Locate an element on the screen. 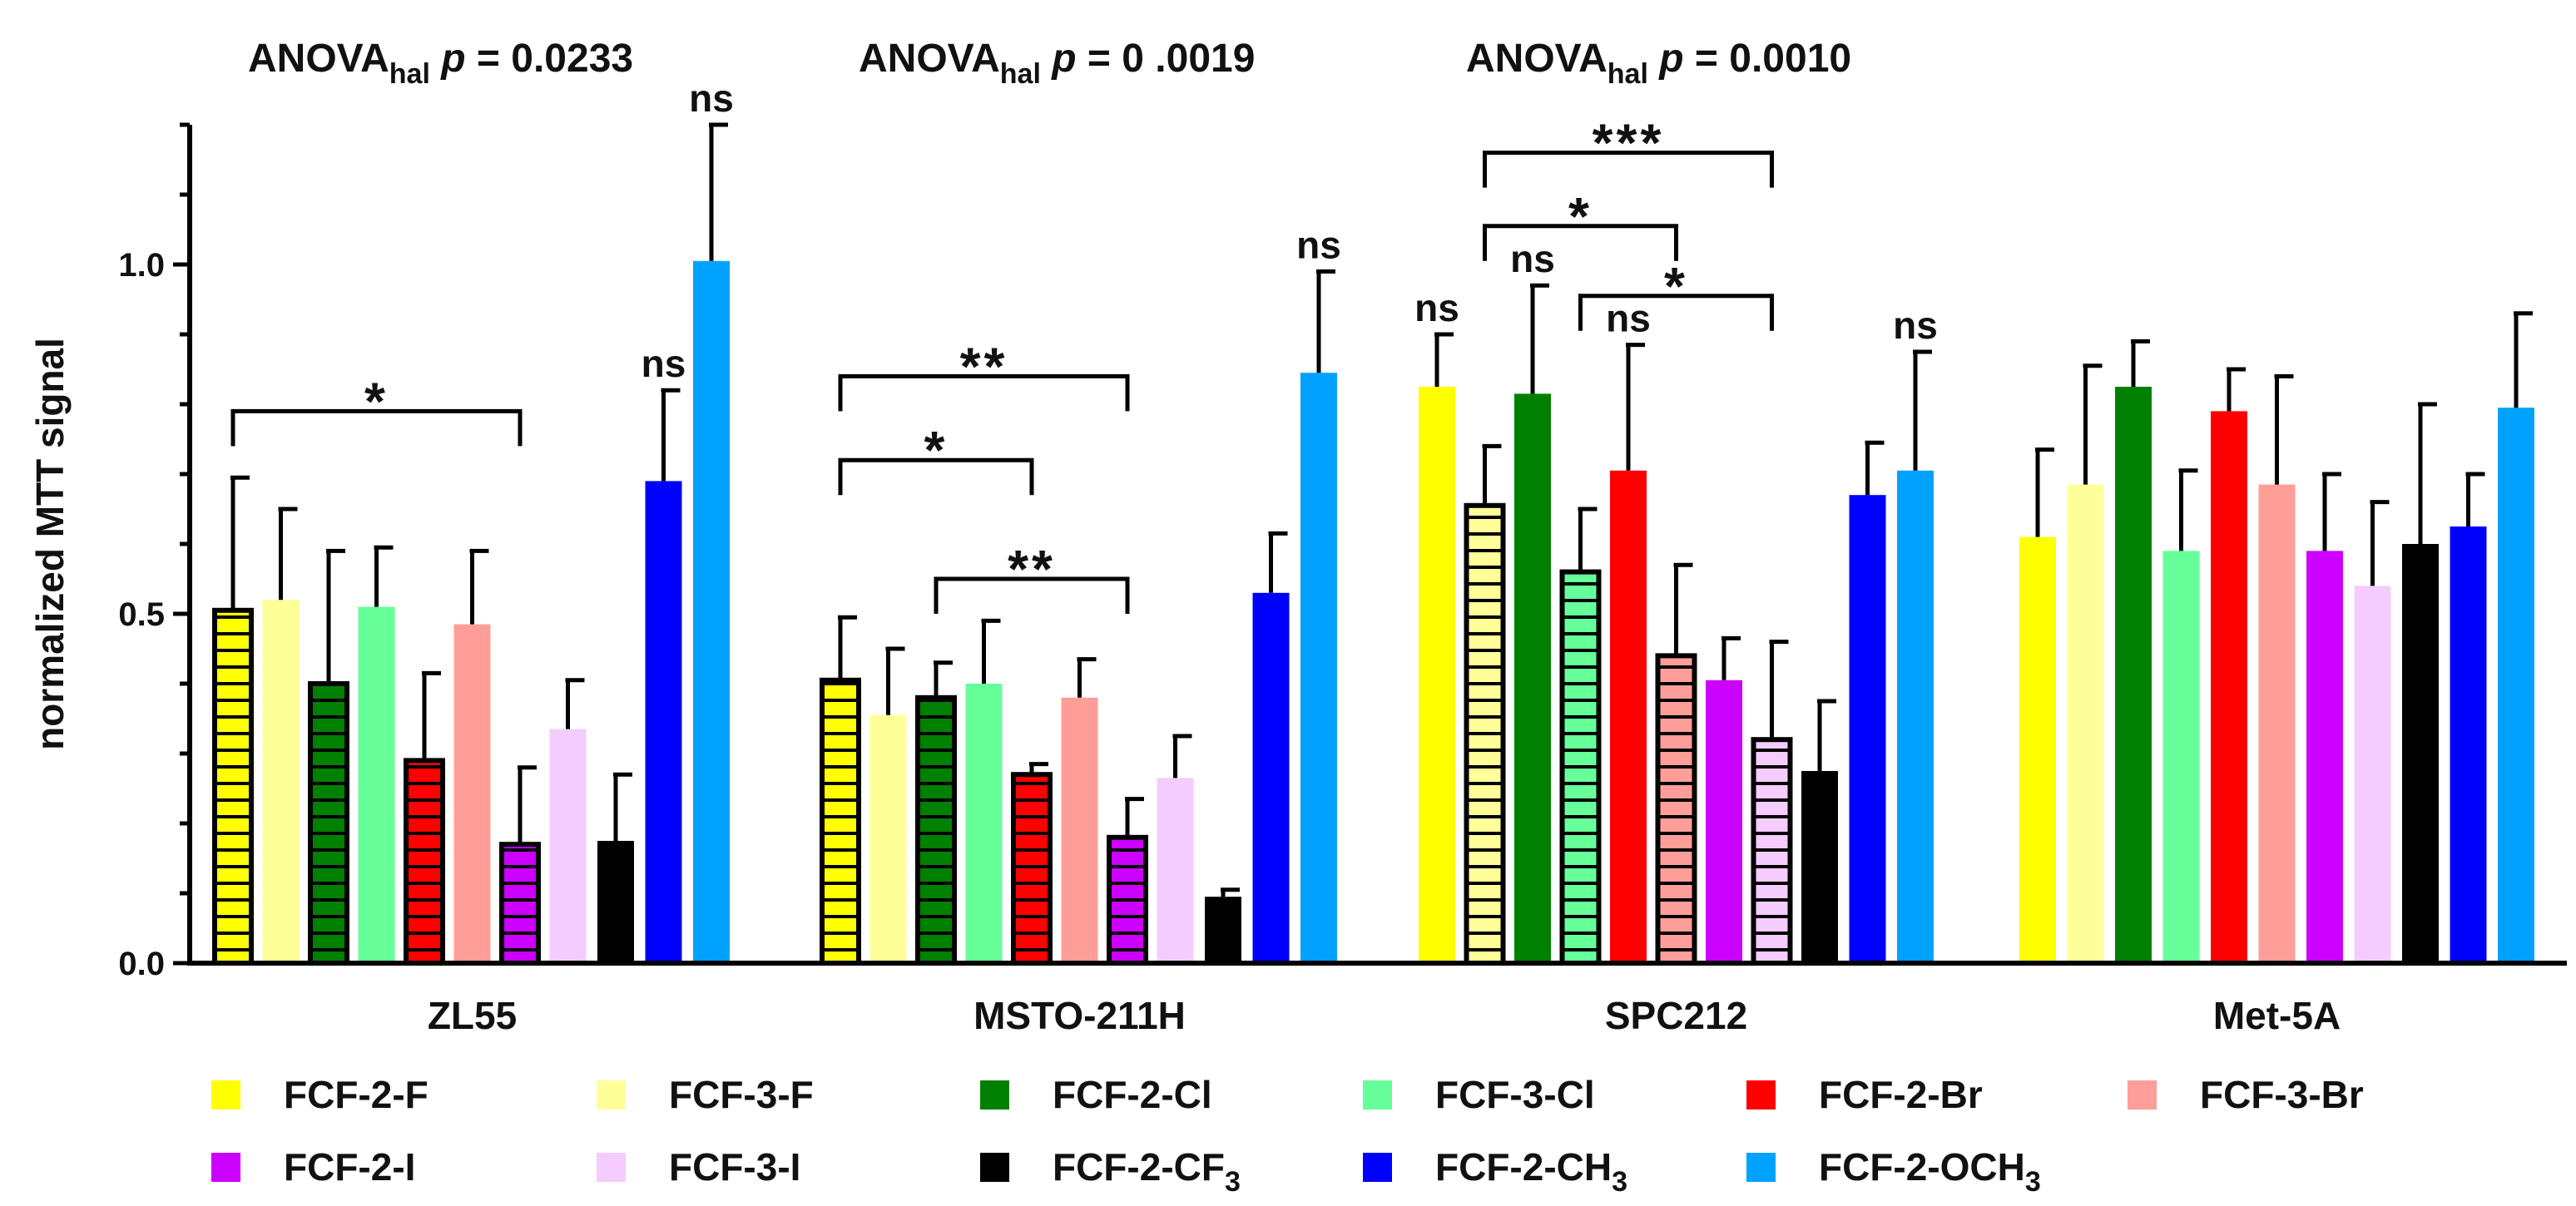  significance-stars: *** is located at coordinates (1629, 143).